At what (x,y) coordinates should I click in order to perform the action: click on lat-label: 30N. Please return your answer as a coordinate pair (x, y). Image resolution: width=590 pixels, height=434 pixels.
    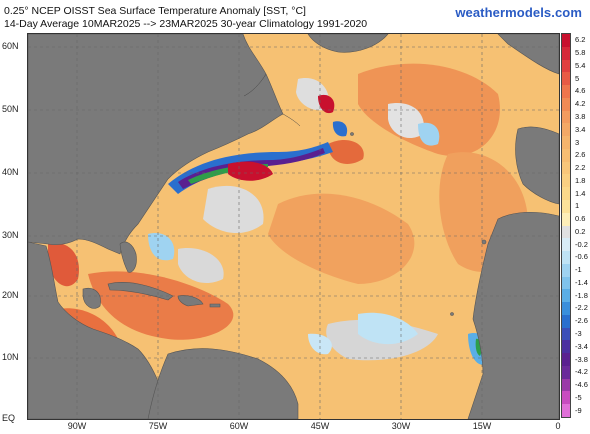
    Looking at the image, I should click on (10, 235).